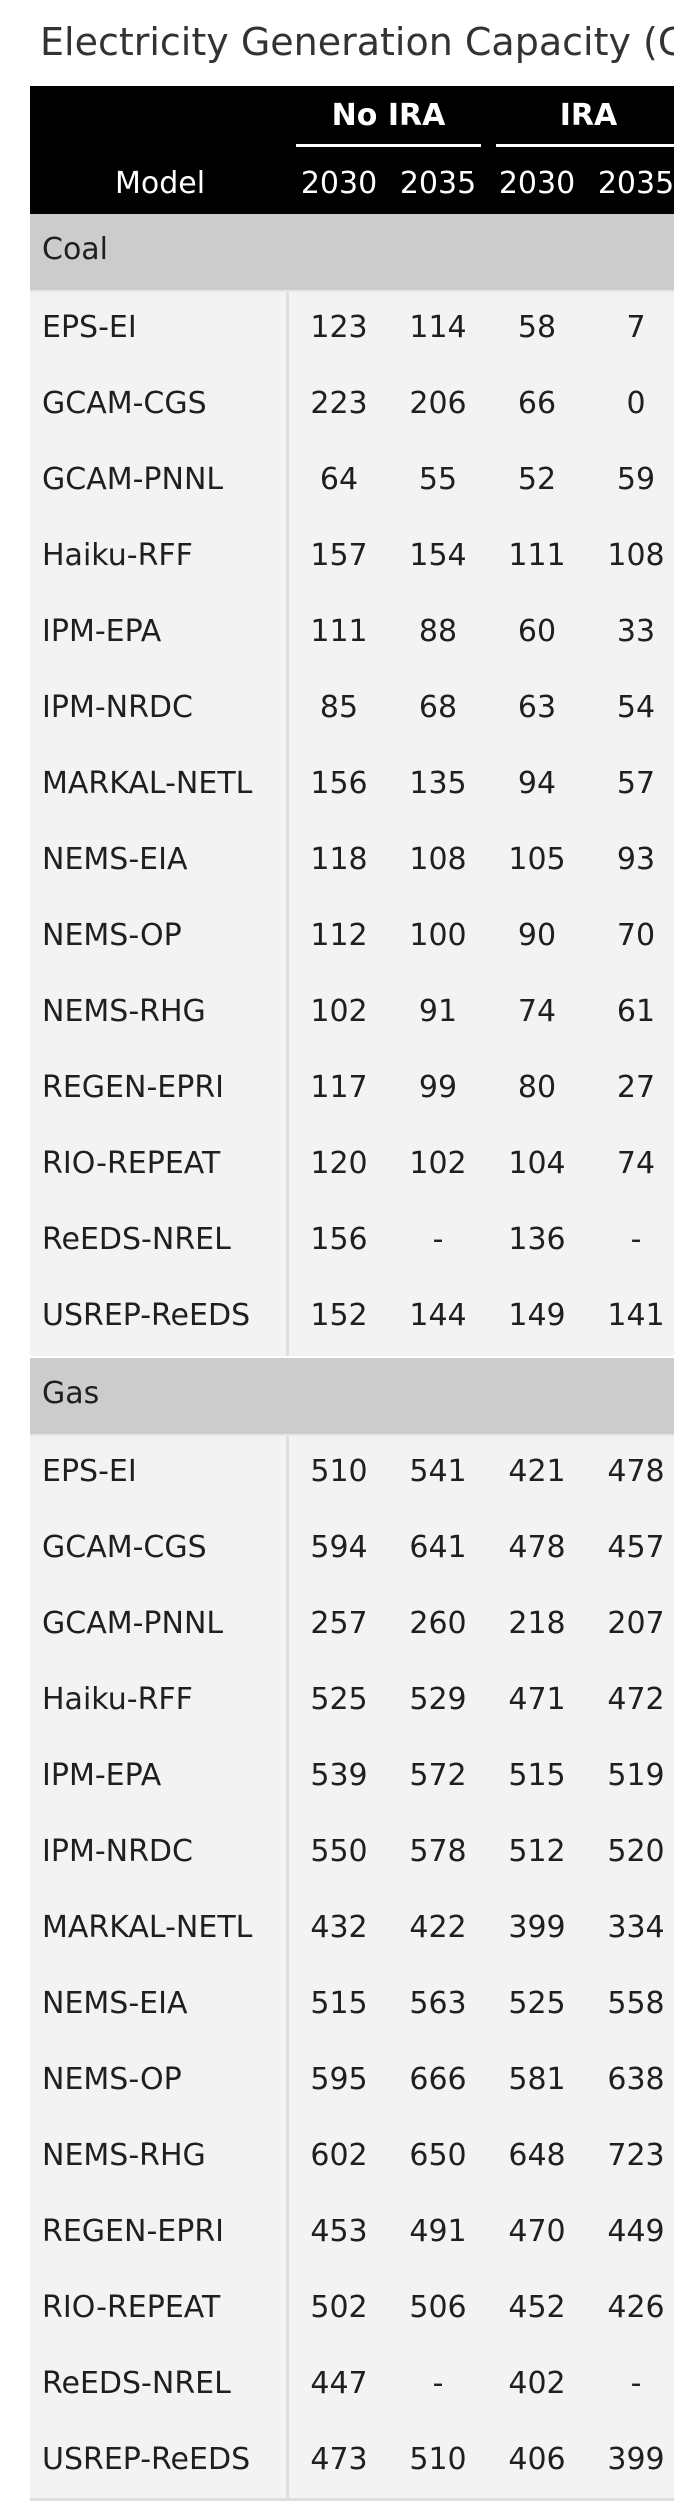 Image resolution: width=674 pixels, height=2516 pixels. I want to click on cell-no-ira-2035: 154, so click(438, 555).